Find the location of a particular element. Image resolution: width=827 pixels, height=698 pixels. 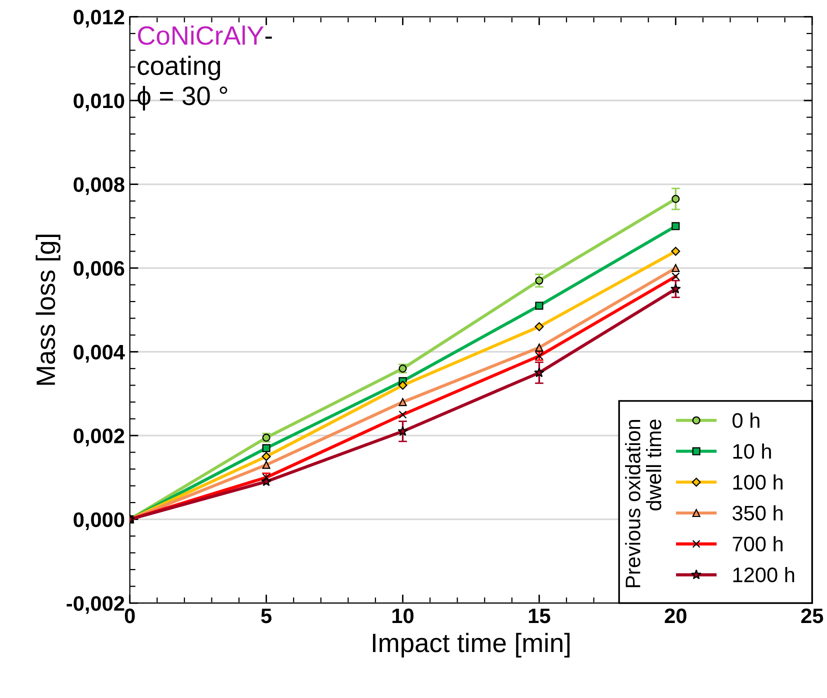

x-tick-label: 5 is located at coordinates (266, 616).